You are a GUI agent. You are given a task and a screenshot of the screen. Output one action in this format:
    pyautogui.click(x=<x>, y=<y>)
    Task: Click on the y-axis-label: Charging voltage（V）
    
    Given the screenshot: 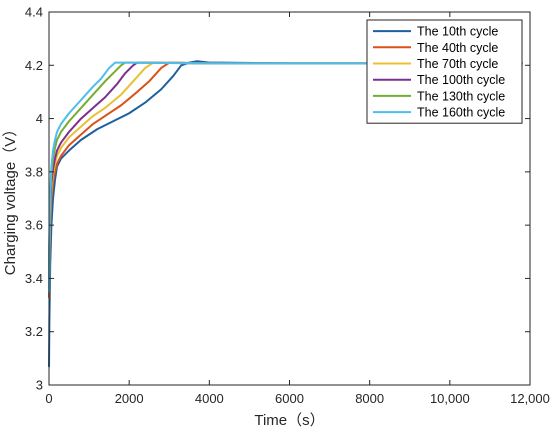 What is the action you would take?
    pyautogui.click(x=10, y=198)
    